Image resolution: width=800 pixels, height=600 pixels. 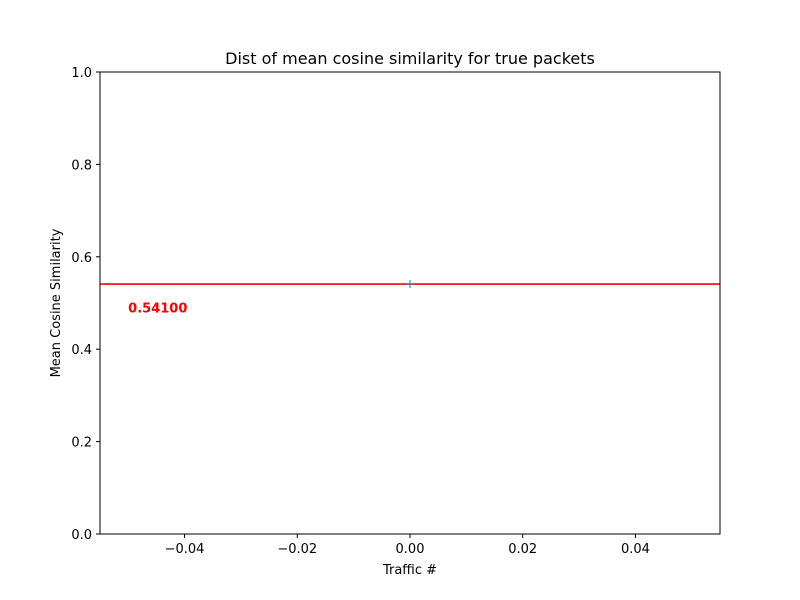 What do you see at coordinates (85, 304) in the screenshot?
I see `y-axis: 0.0 0.2 0.4 0.6 0.8 1.0` at bounding box center [85, 304].